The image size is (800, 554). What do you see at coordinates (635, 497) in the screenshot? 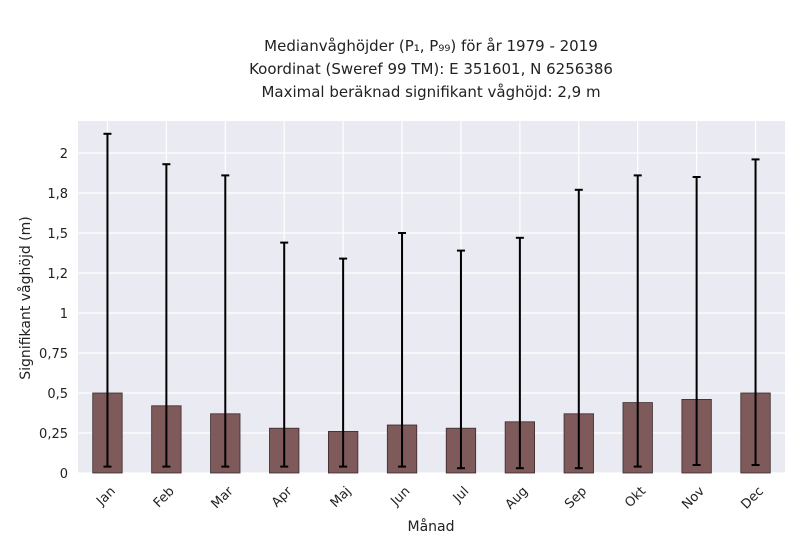
I see `x-tick-label: Okt` at bounding box center [635, 497].